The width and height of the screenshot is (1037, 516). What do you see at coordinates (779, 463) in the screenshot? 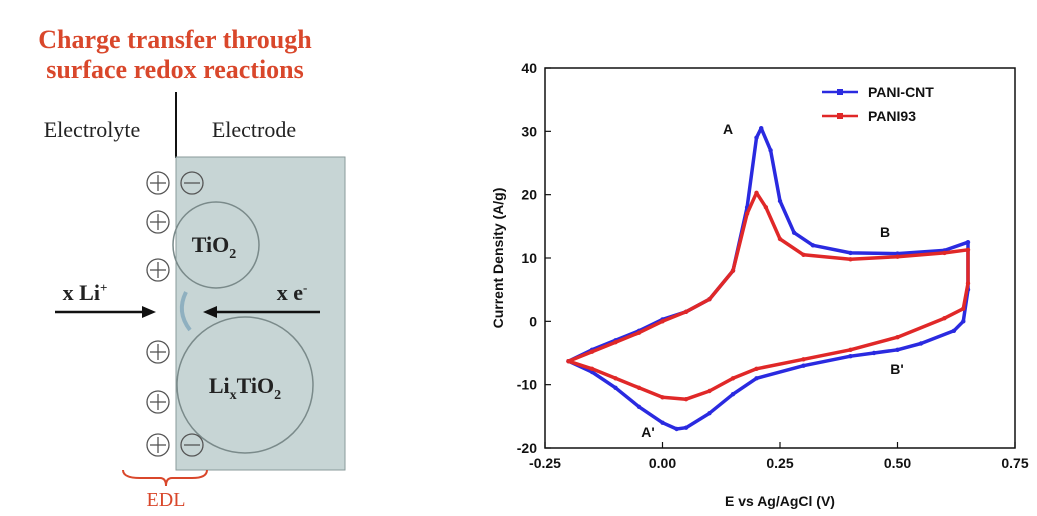
I see `x-tick-label: 0.25` at bounding box center [779, 463].